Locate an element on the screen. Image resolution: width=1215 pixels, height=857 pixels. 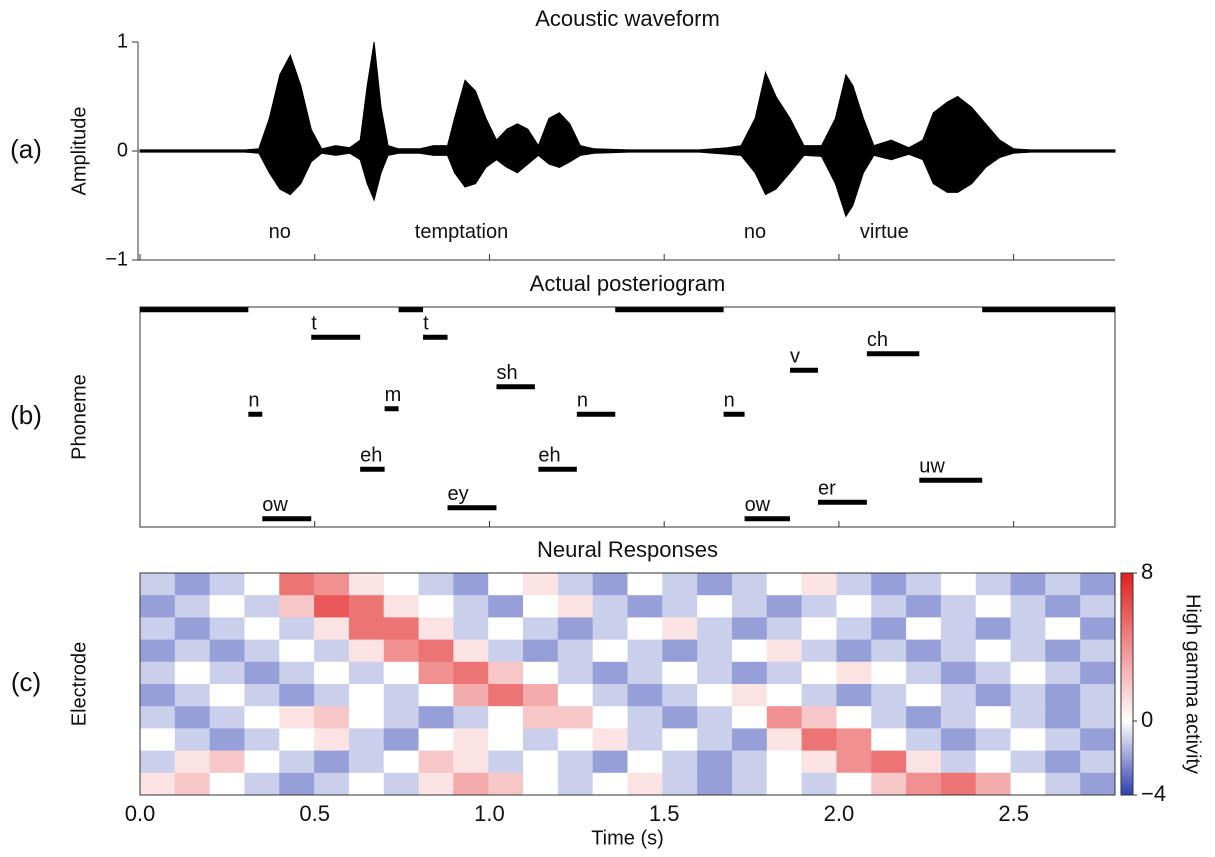
phoneme-label: t is located at coordinates (426, 324).